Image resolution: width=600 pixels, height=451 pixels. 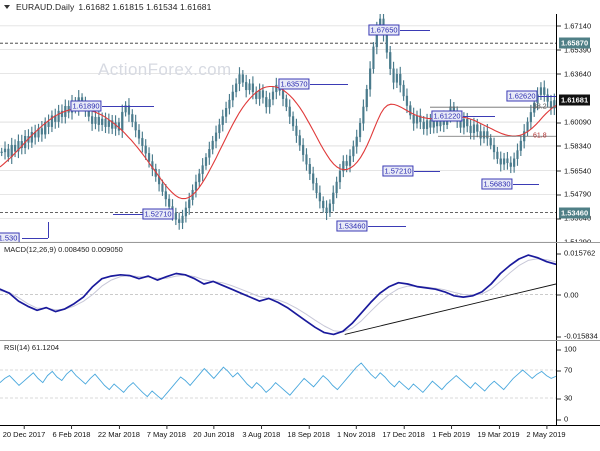 What do you see at coordinates (118, 432) in the screenshot?
I see `date-tick-label: 22 Mar 2018` at bounding box center [118, 432].